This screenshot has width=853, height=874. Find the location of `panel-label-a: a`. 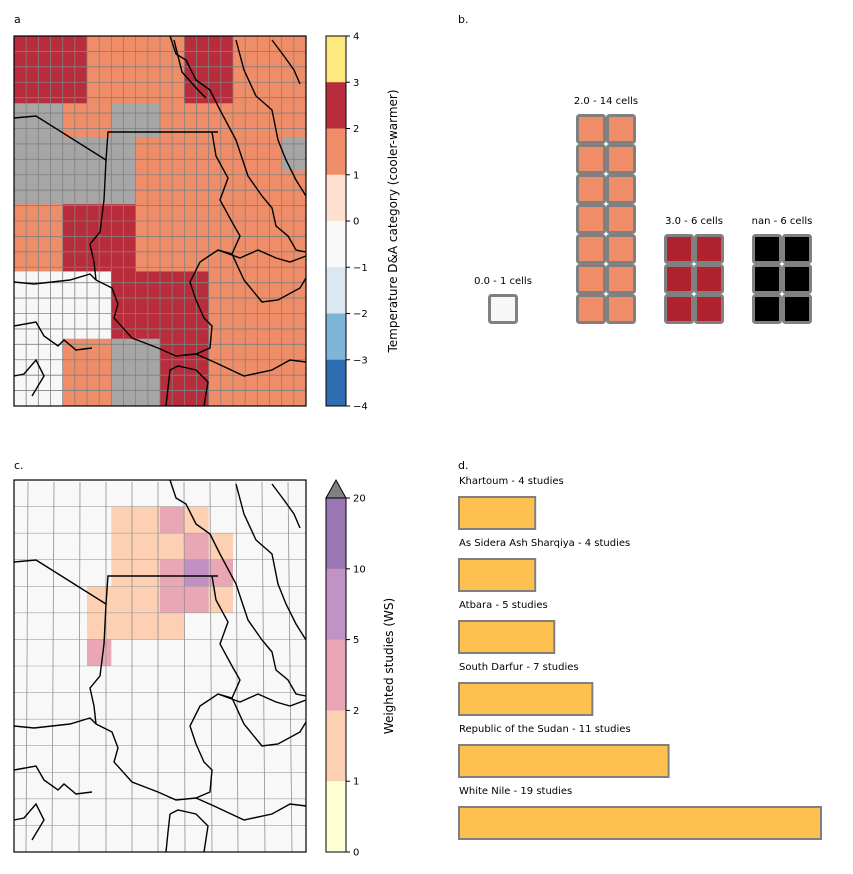

panel-label-a: a is located at coordinates (17, 19).